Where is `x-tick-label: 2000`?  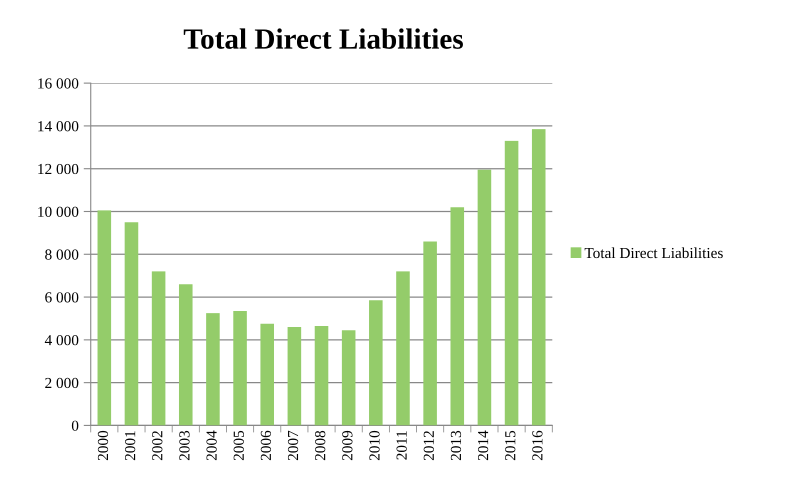
x-tick-label: 2000 is located at coordinates (103, 445).